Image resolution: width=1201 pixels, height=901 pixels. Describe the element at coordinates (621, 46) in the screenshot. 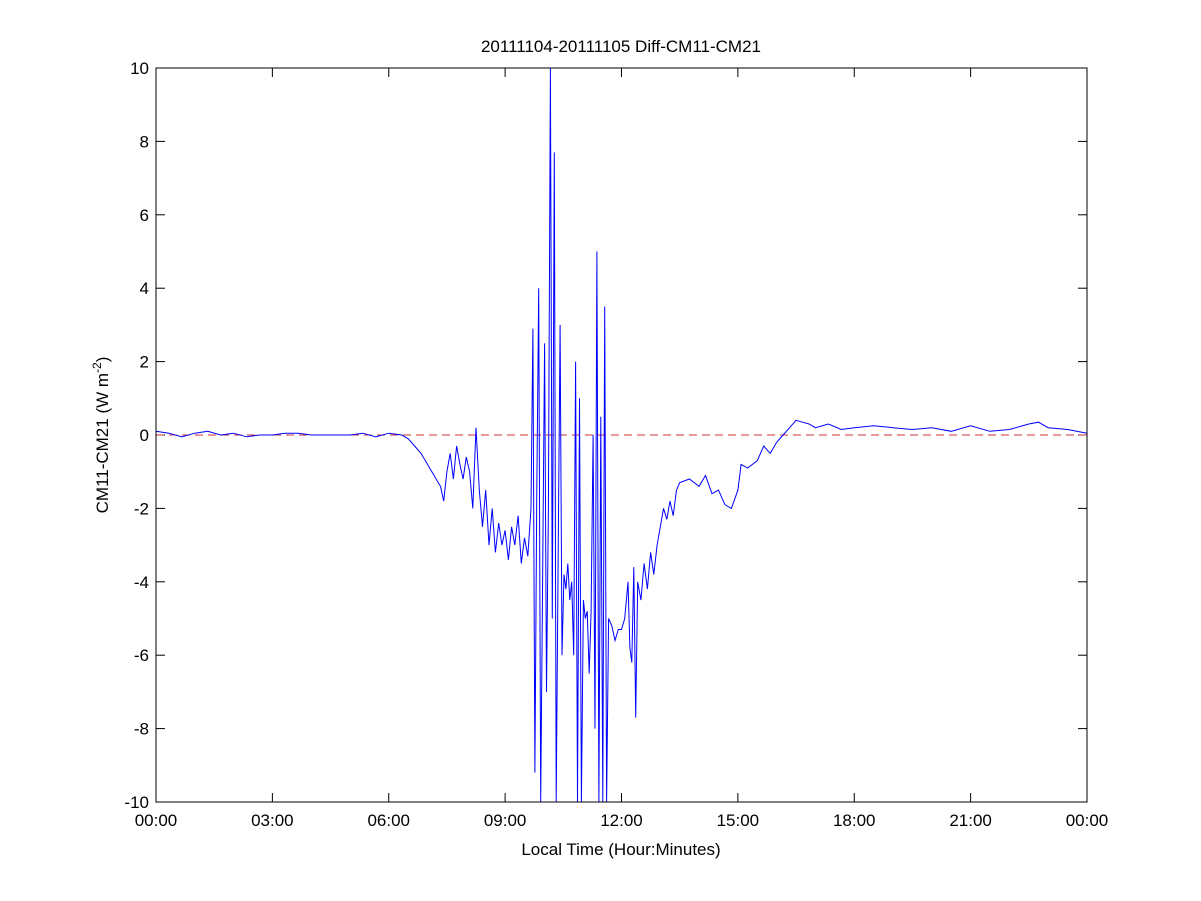

I see `chart-title: 20111104-20111105 Diff-CM11-CM21` at that location.